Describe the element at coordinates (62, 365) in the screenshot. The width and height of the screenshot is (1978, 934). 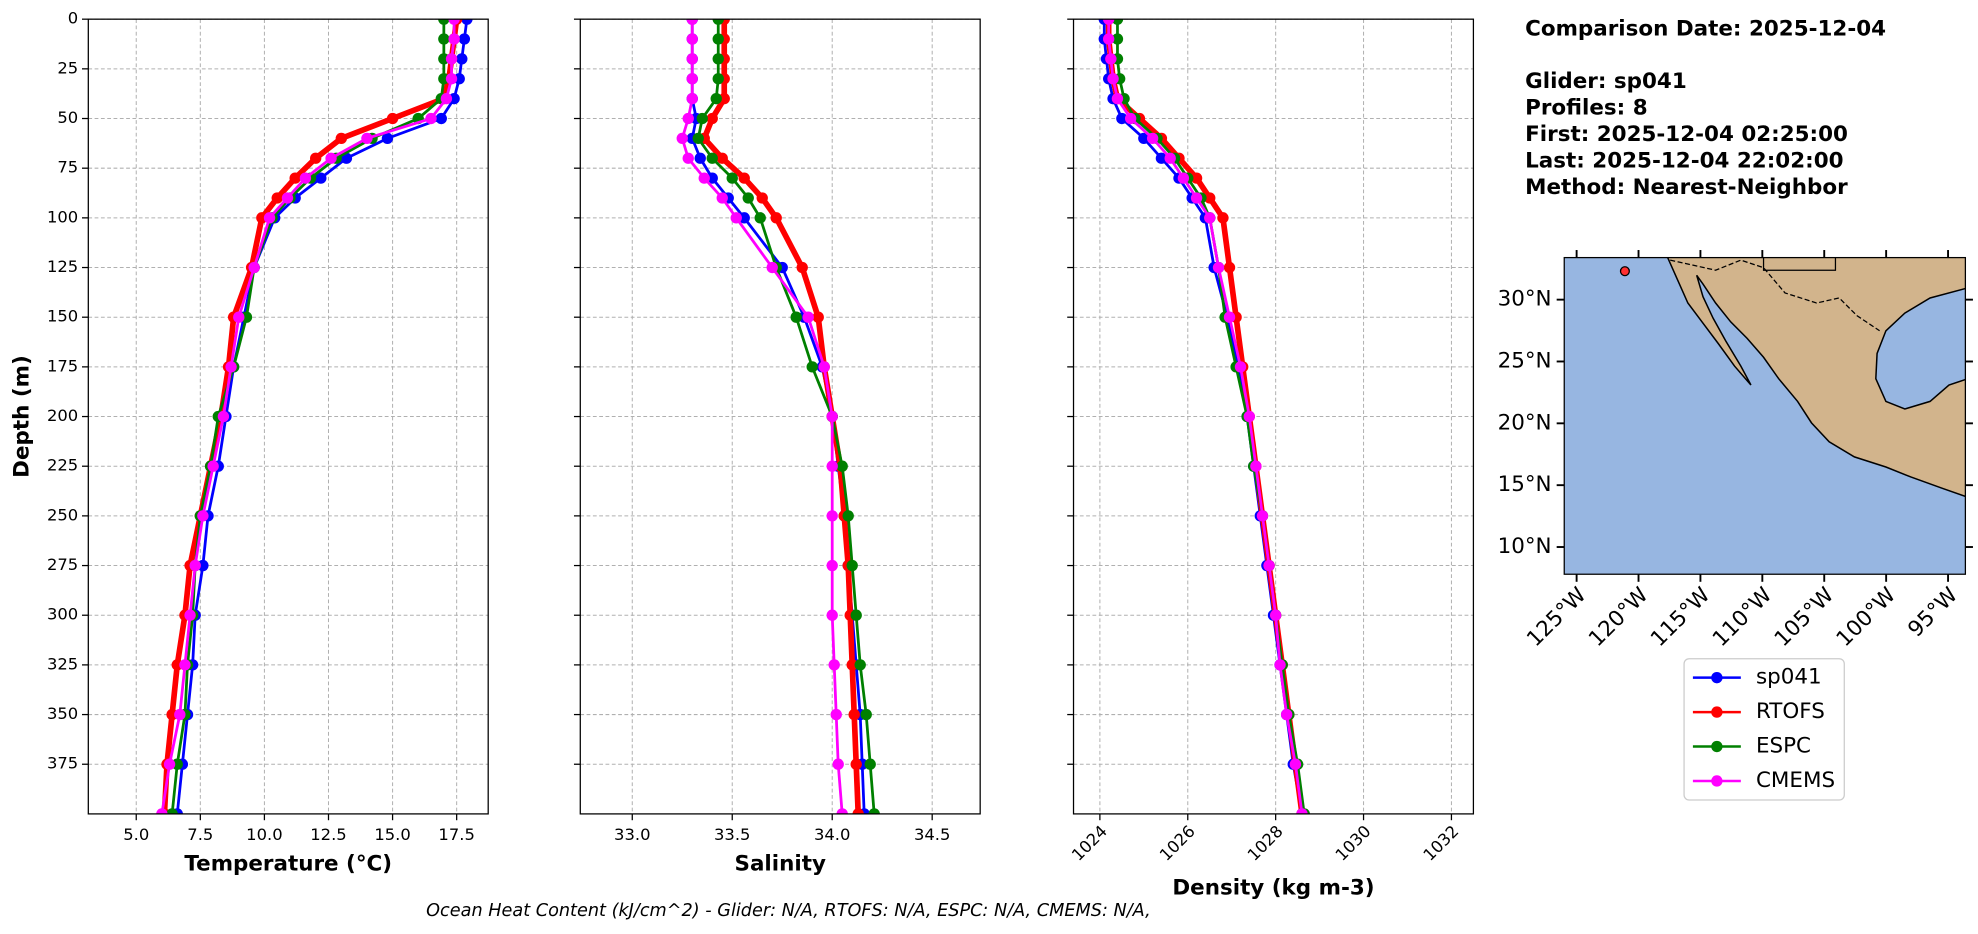
I see `y-tick-label: 175` at that location.